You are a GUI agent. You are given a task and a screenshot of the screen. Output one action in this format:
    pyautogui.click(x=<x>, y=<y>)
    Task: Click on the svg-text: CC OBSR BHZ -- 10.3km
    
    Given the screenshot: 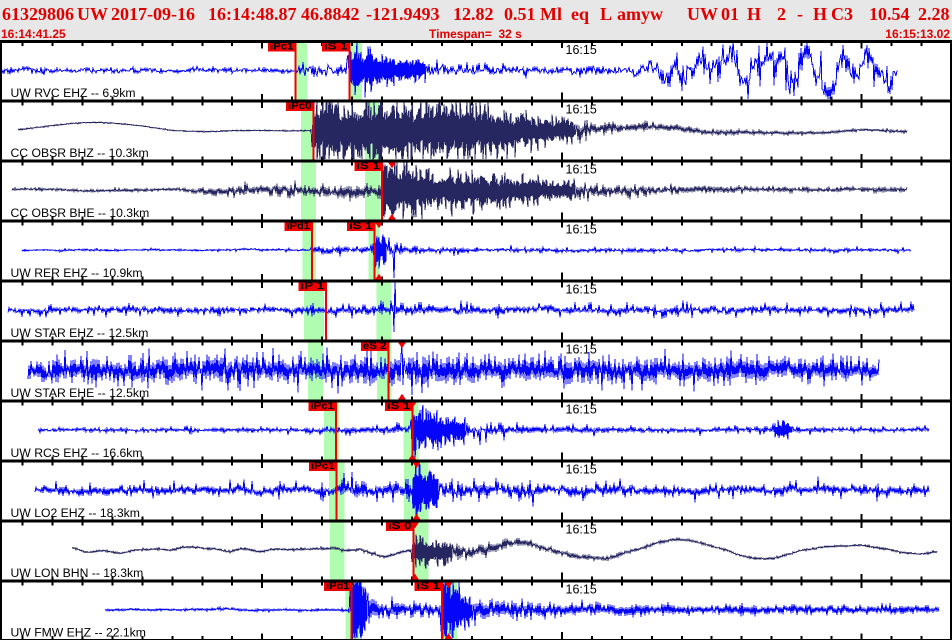 What is the action you would take?
    pyautogui.click(x=80, y=153)
    